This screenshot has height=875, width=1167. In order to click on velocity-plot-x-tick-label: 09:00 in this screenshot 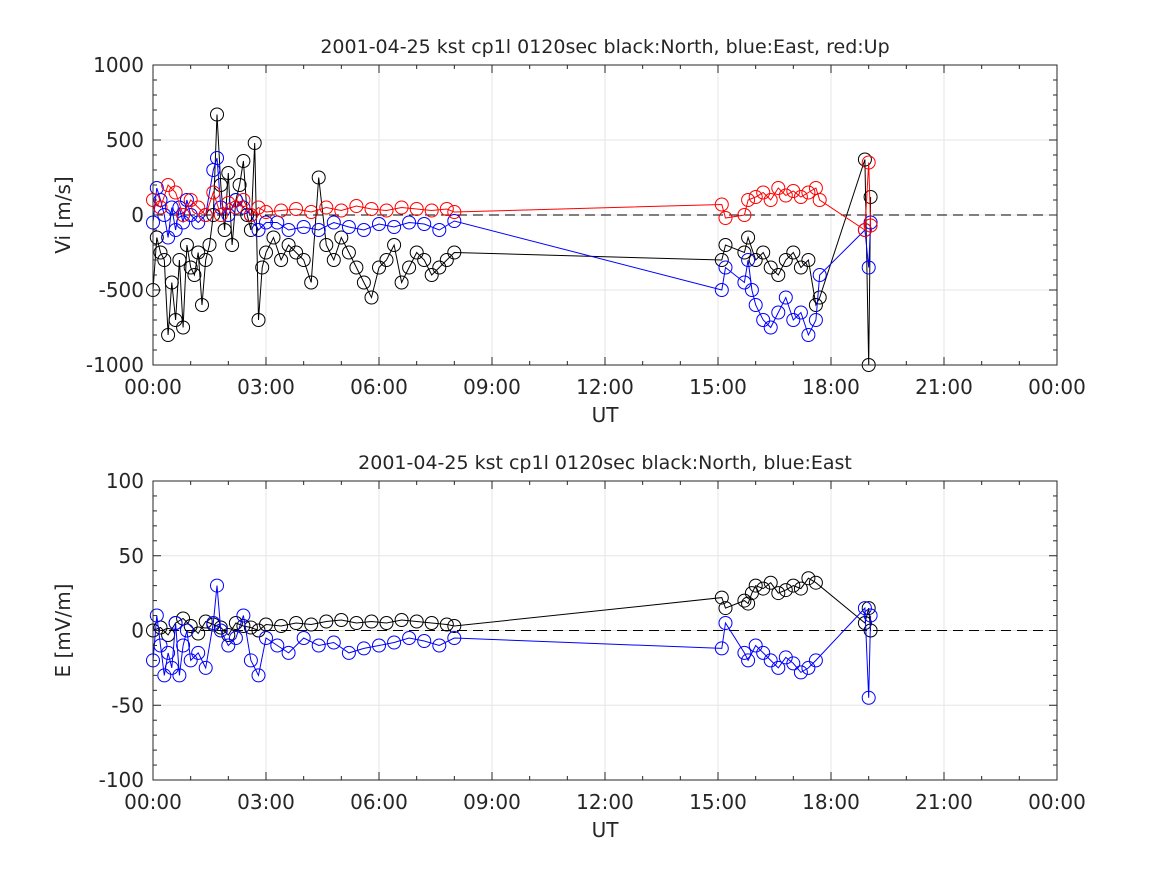, I will do `click(492, 387)`.